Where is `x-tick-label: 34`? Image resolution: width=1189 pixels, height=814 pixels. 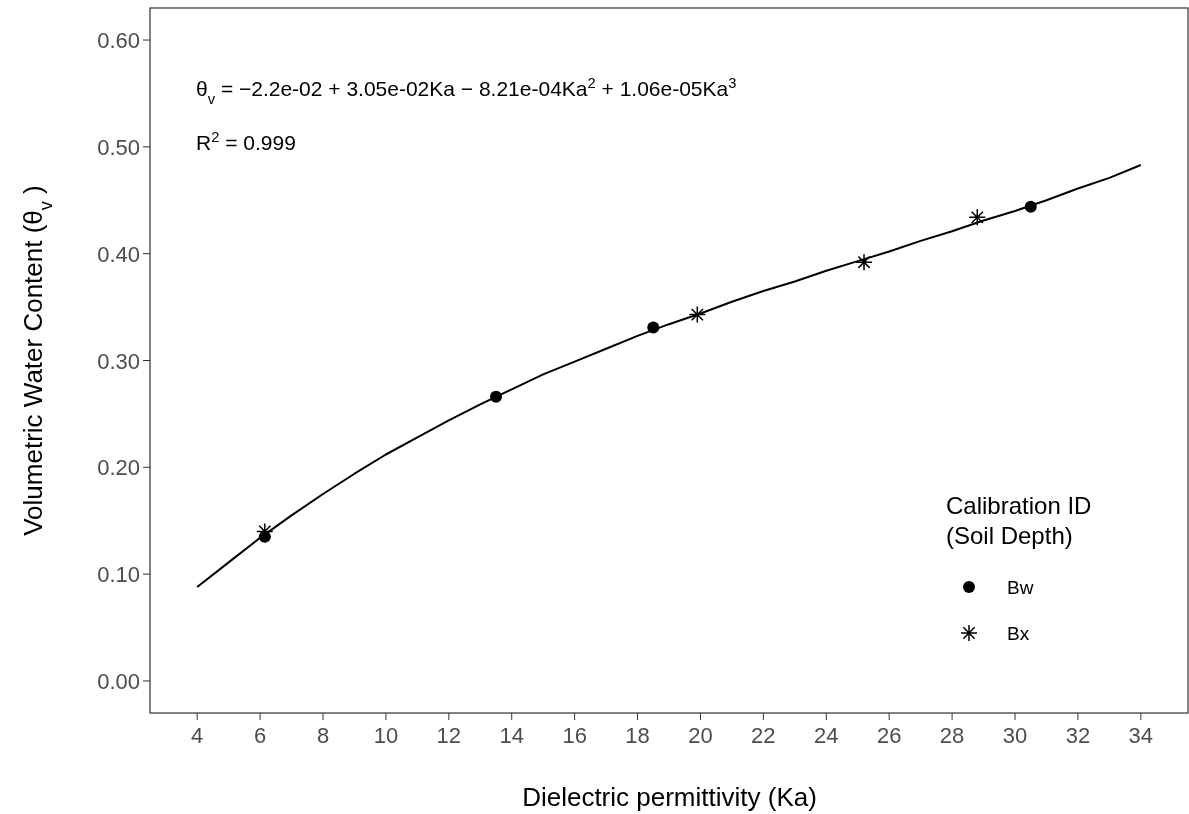
x-tick-label: 34 is located at coordinates (1141, 735).